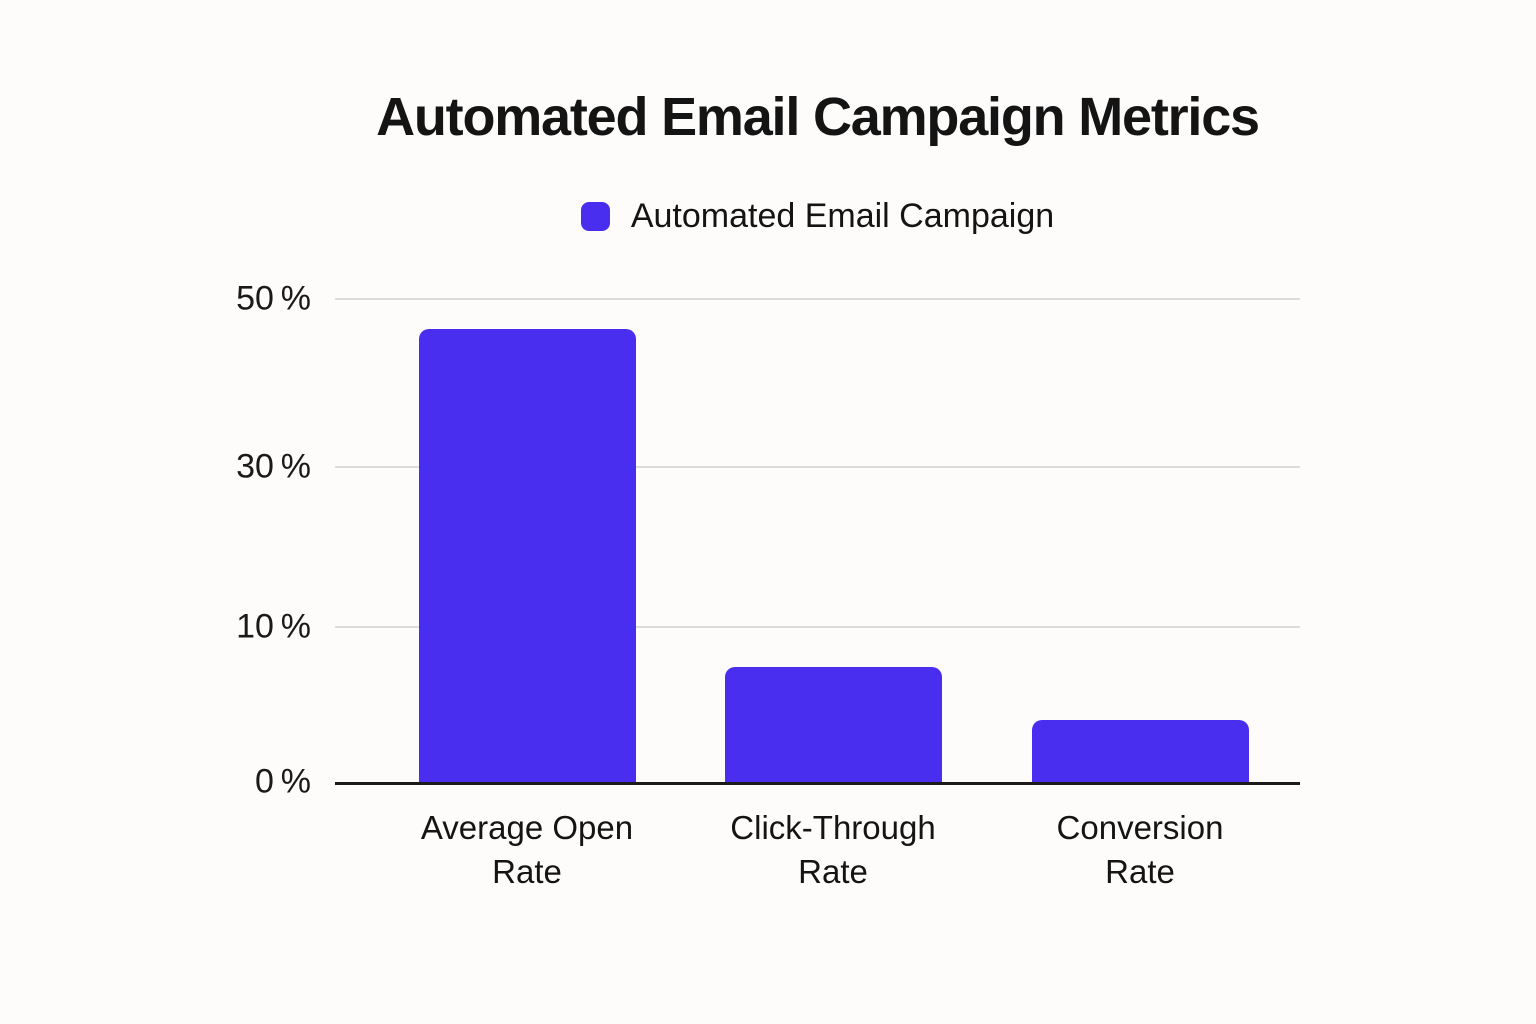 The height and width of the screenshot is (1024, 1536). I want to click on x-axis-category-label-line: Conversion, so click(1140, 827).